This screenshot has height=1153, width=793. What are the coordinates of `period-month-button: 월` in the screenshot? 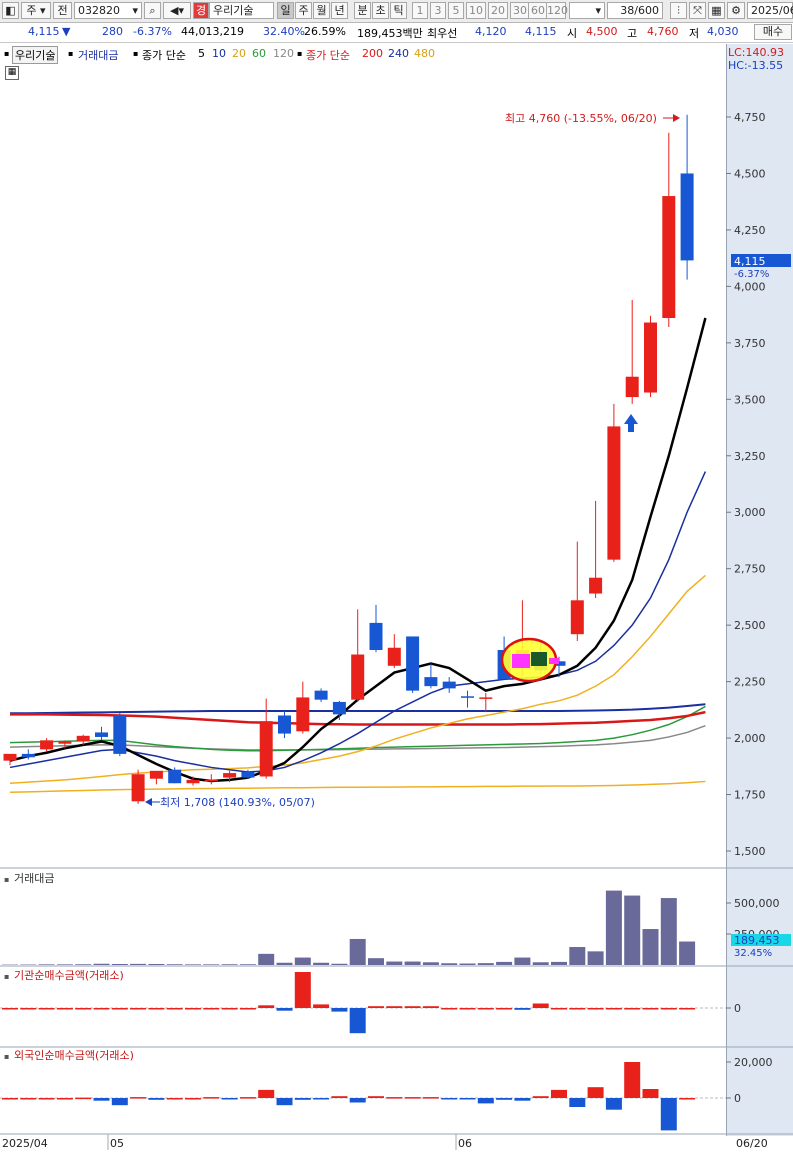 It's located at (321, 10).